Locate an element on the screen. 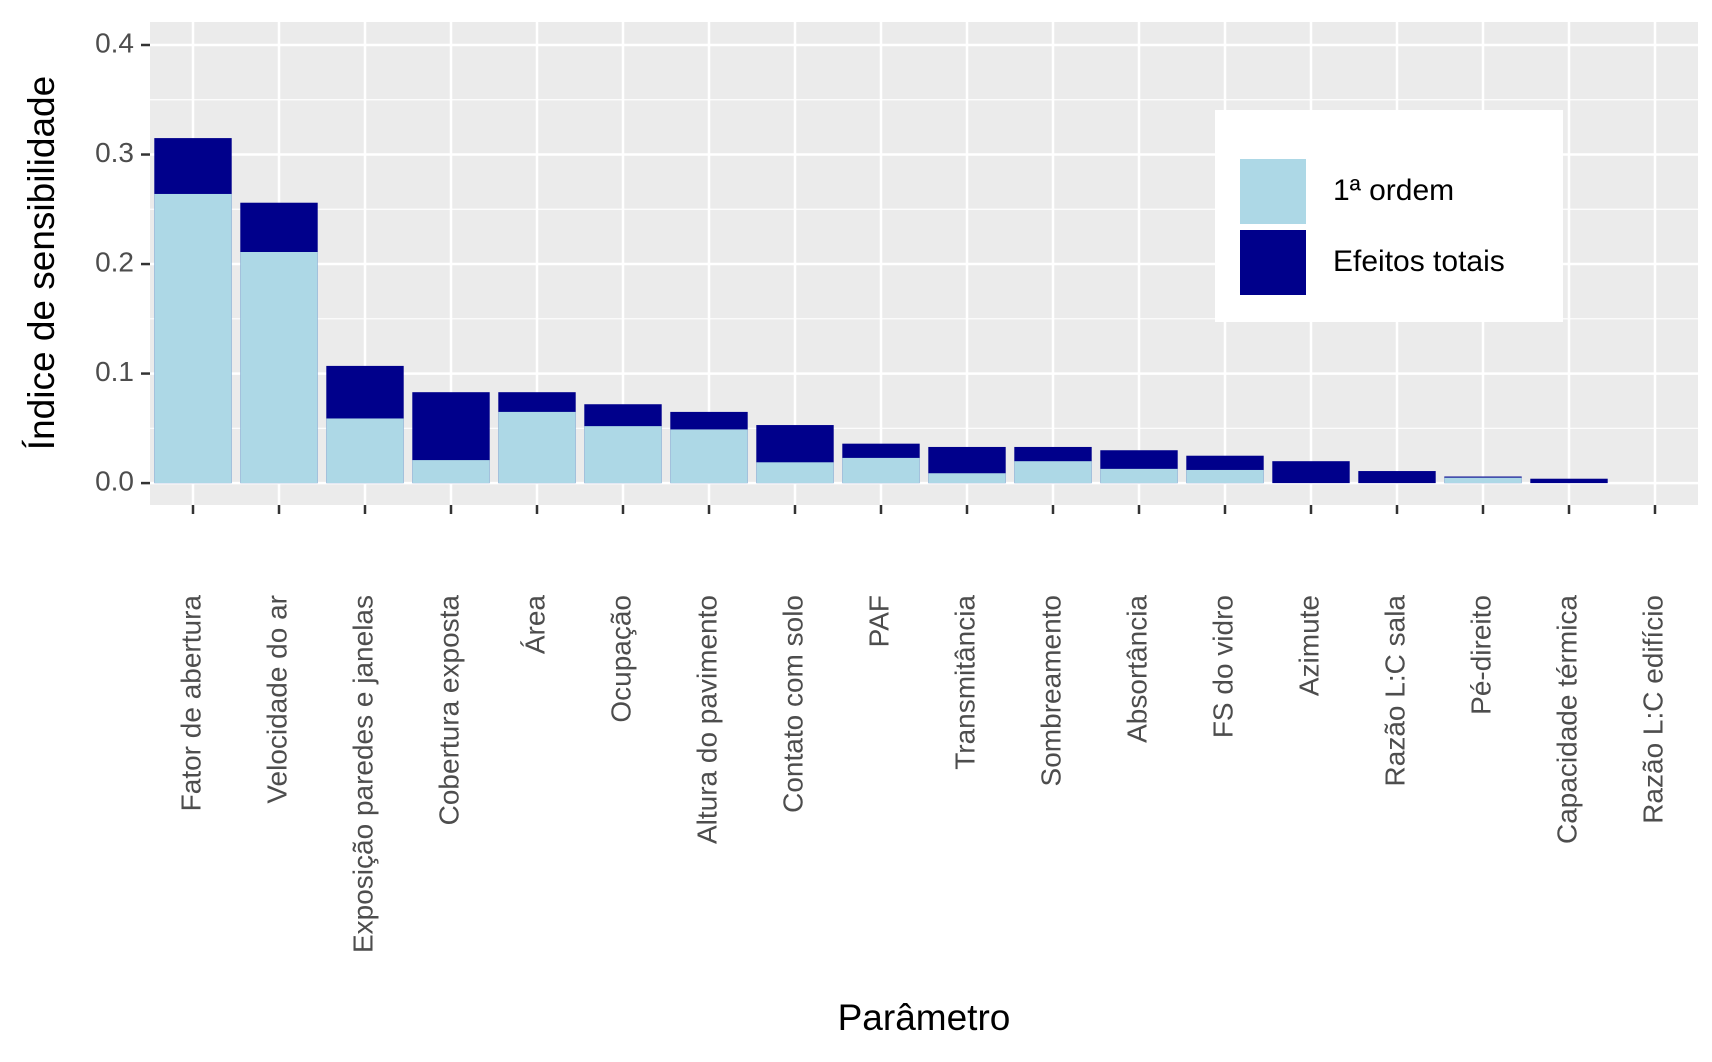 Image resolution: width=1712 pixels, height=1062 pixels. y-tick-label: 0.2 is located at coordinates (114, 261).